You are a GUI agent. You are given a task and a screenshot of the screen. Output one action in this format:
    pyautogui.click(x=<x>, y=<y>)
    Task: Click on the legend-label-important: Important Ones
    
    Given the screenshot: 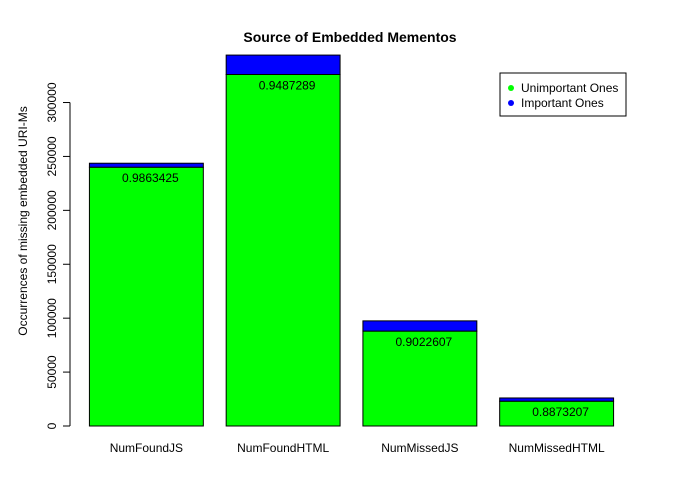 What is the action you would take?
    pyautogui.click(x=562, y=103)
    